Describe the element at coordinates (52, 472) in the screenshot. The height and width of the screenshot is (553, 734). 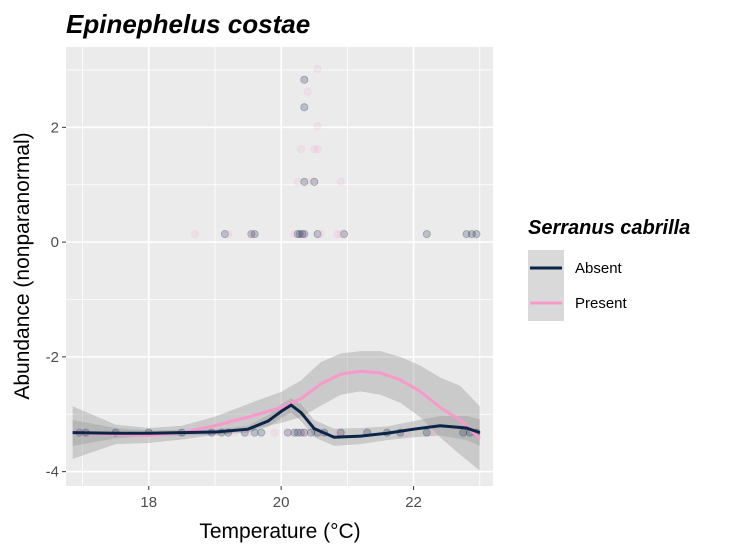
I see `y-tick-label: -4` at that location.